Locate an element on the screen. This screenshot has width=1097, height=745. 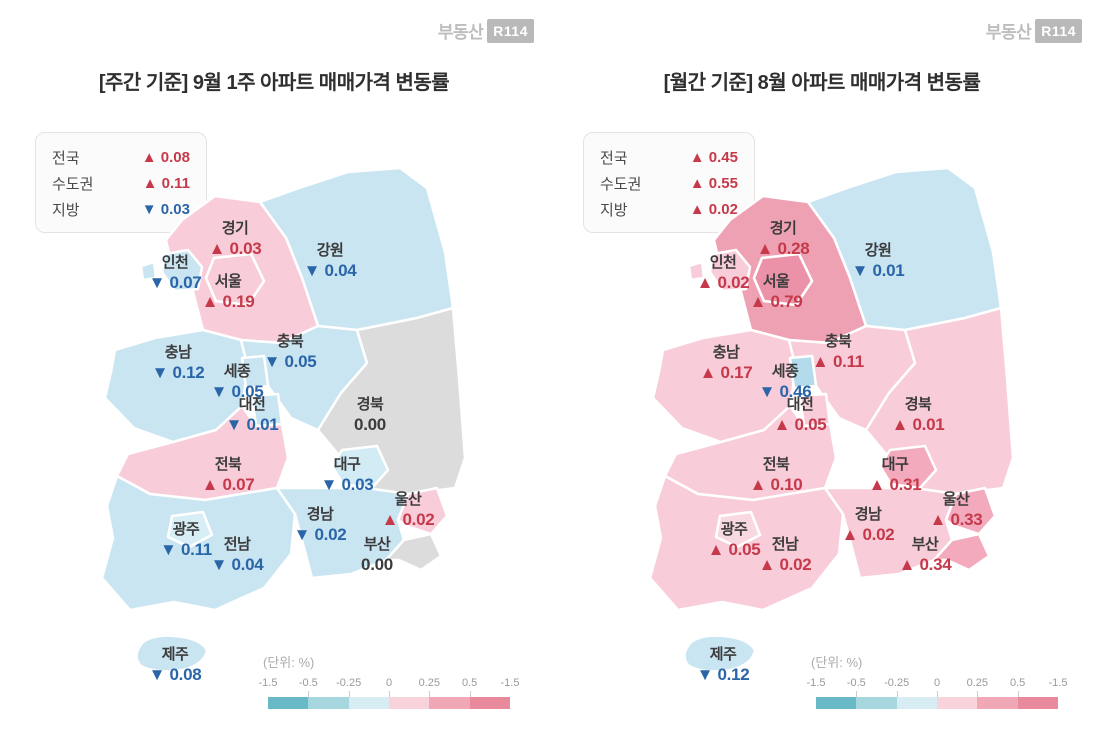
region-label-busan: 부산 0.00 is located at coordinates (377, 555).